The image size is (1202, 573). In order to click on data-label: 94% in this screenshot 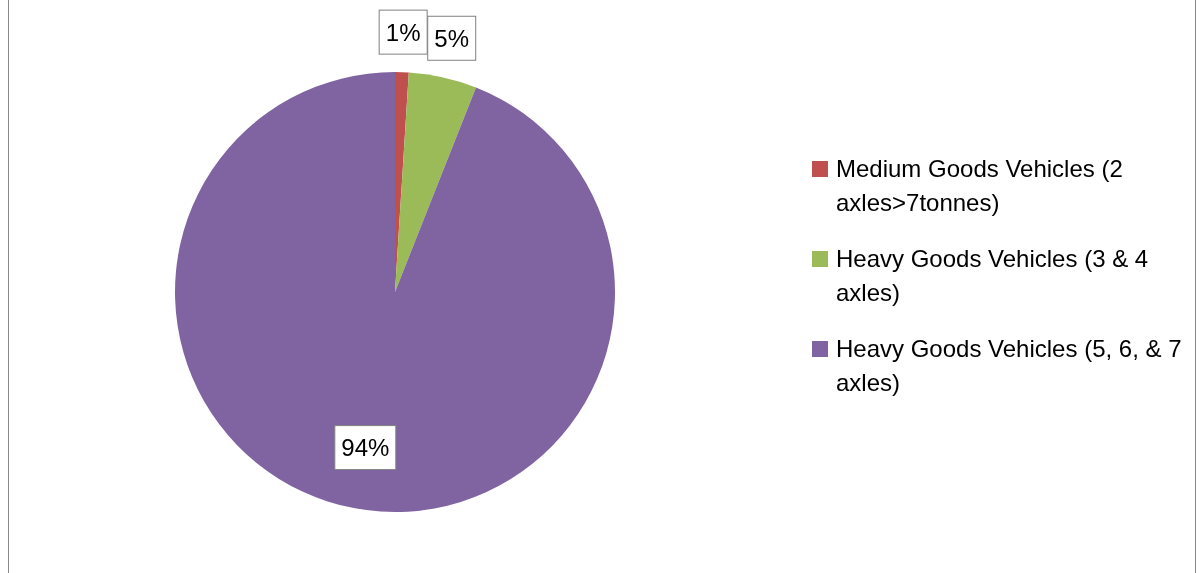, I will do `click(365, 448)`.